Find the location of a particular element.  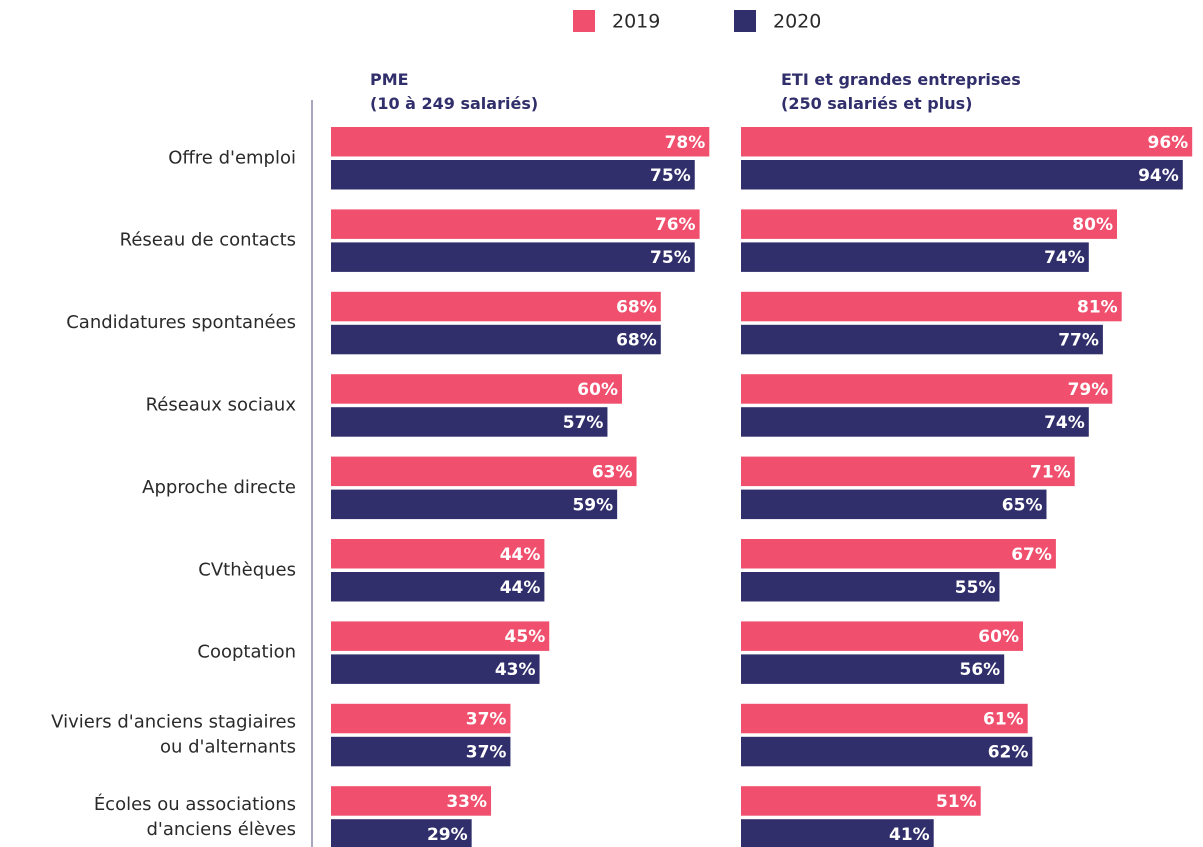

value-label: 94% is located at coordinates (1158, 176).